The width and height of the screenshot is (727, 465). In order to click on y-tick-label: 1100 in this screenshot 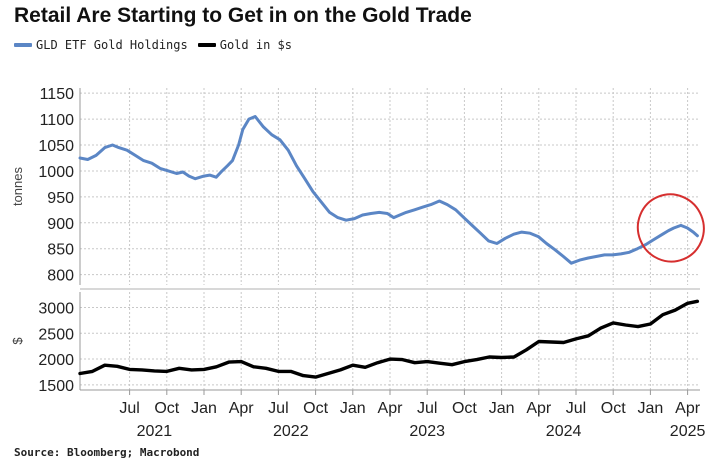, I will do `click(57, 120)`.